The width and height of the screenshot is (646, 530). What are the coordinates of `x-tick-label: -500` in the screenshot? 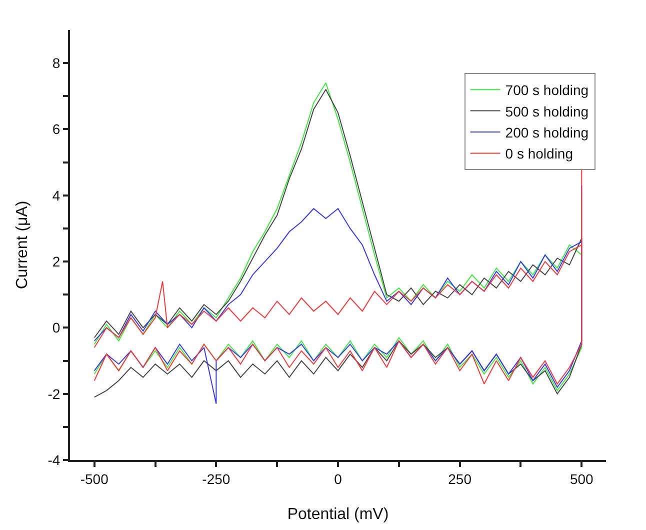 It's located at (94, 478).